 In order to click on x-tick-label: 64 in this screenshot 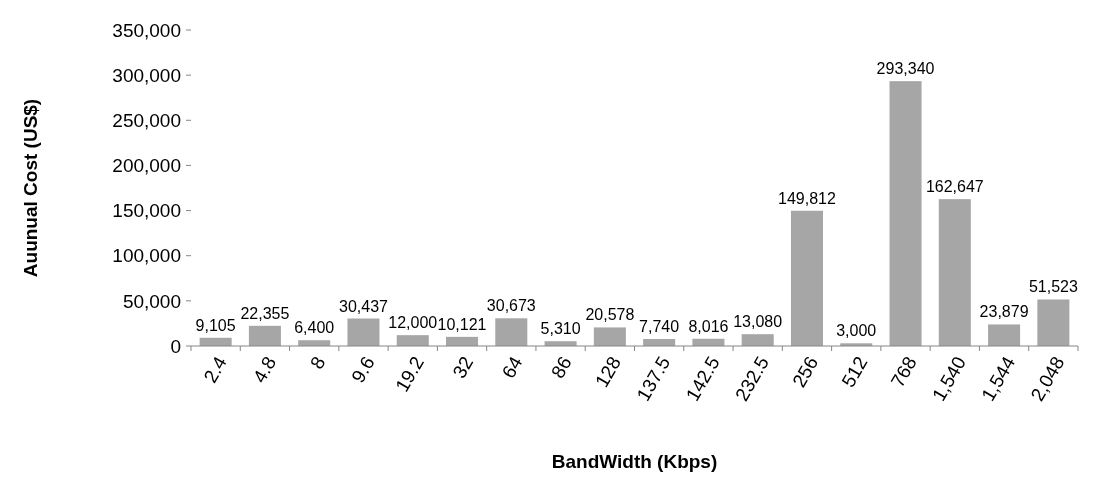, I will do `click(512, 367)`.